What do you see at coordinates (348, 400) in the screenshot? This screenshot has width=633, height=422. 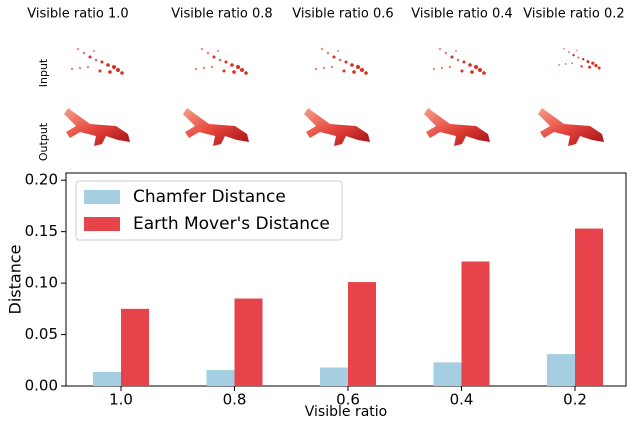 I see `x-tick-label: 0.6` at bounding box center [348, 400].